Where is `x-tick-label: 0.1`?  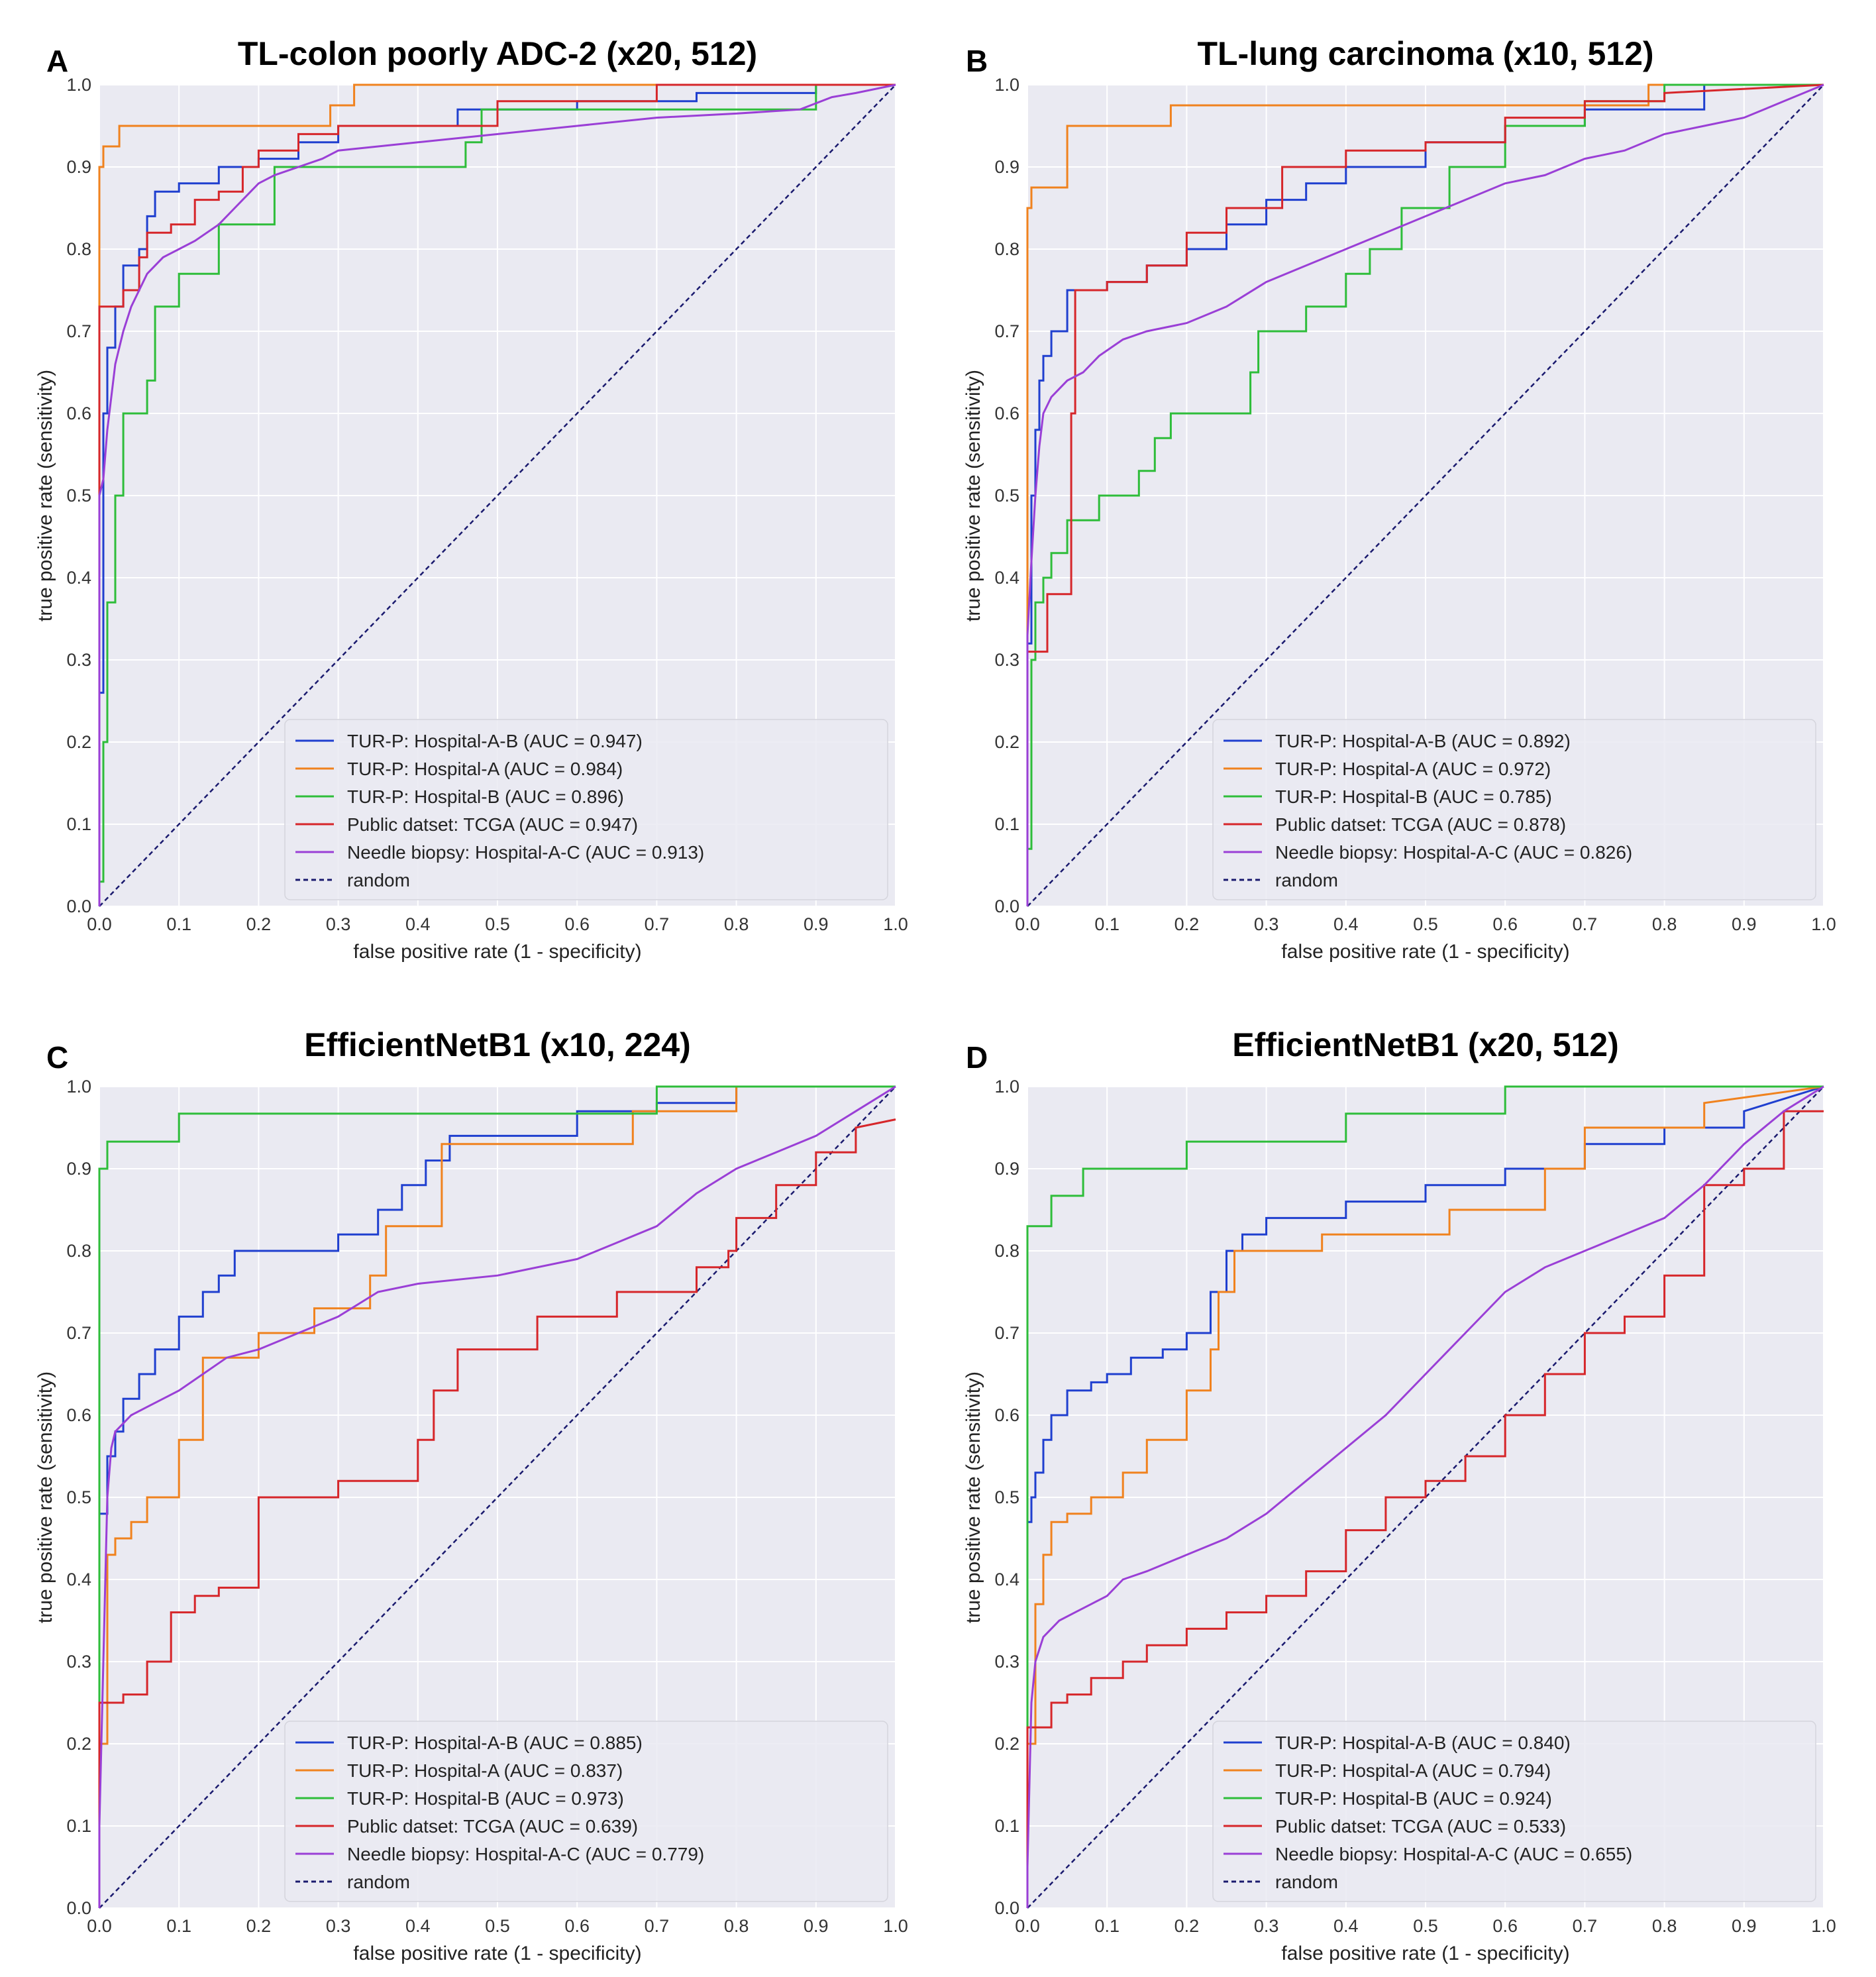
x-tick-label: 0.1 is located at coordinates (179, 1926).